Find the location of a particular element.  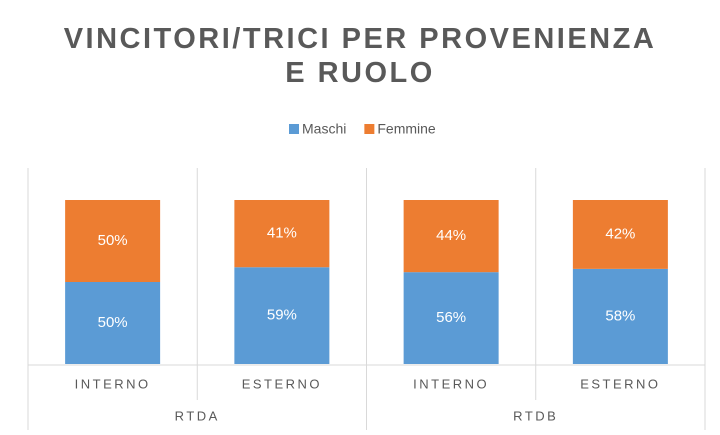

data-label: 42% is located at coordinates (620, 233).